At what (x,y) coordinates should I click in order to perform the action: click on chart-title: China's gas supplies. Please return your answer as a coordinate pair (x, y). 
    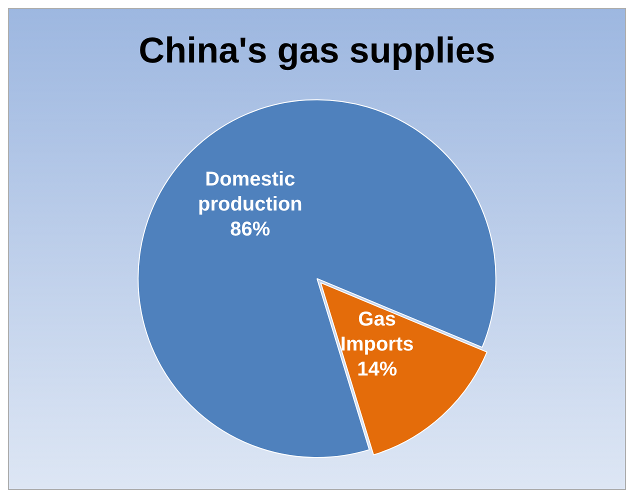
    Looking at the image, I should click on (317, 50).